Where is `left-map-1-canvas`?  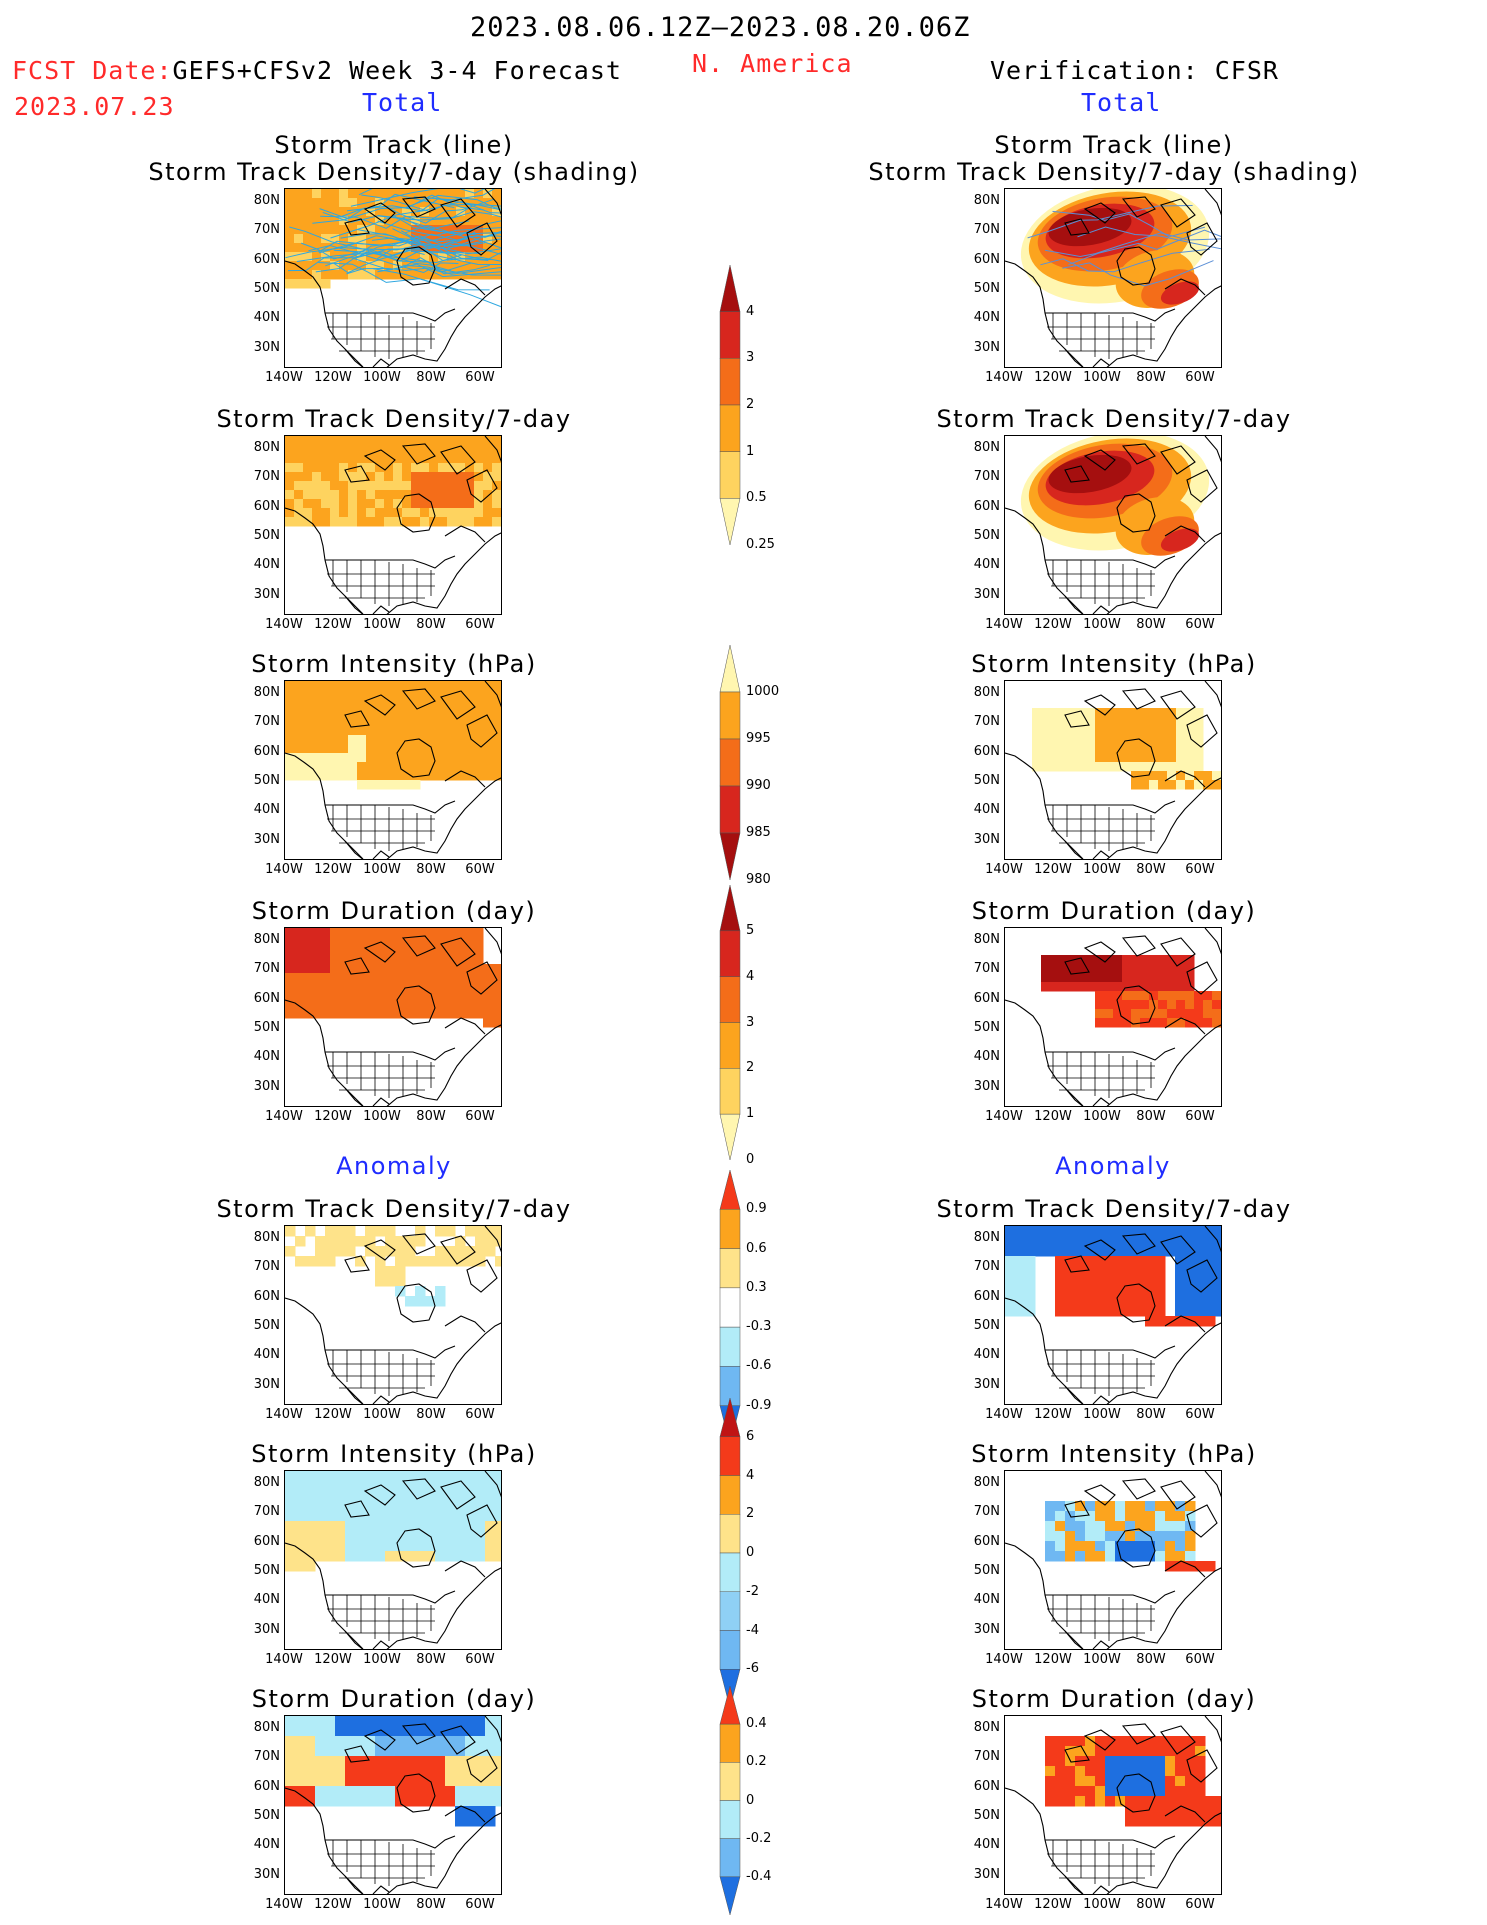 left-map-1-canvas is located at coordinates (393, 278).